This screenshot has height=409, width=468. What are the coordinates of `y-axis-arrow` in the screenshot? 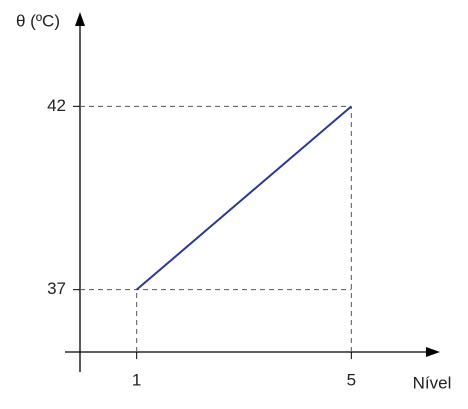 It's located at (80, 19).